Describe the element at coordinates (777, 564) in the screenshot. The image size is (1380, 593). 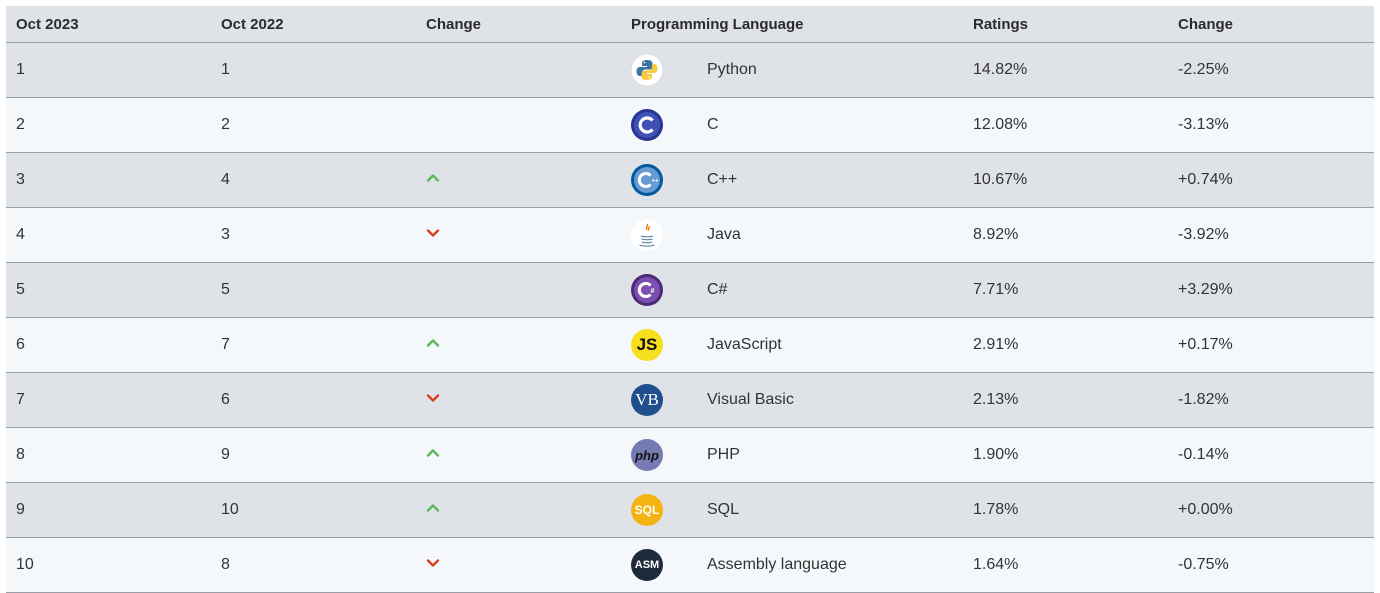
I see `language-name: Assembly language` at that location.